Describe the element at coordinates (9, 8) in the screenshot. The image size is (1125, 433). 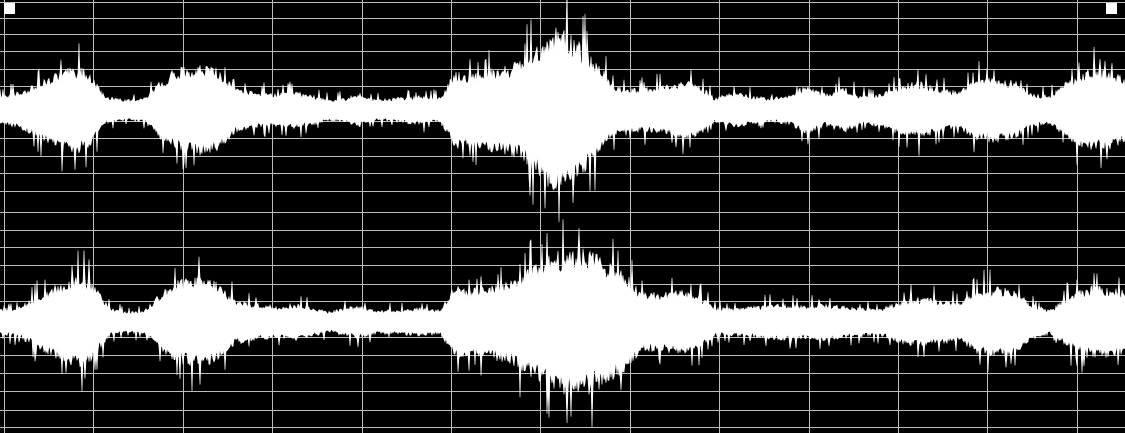
I see `selection-start-handle` at that location.